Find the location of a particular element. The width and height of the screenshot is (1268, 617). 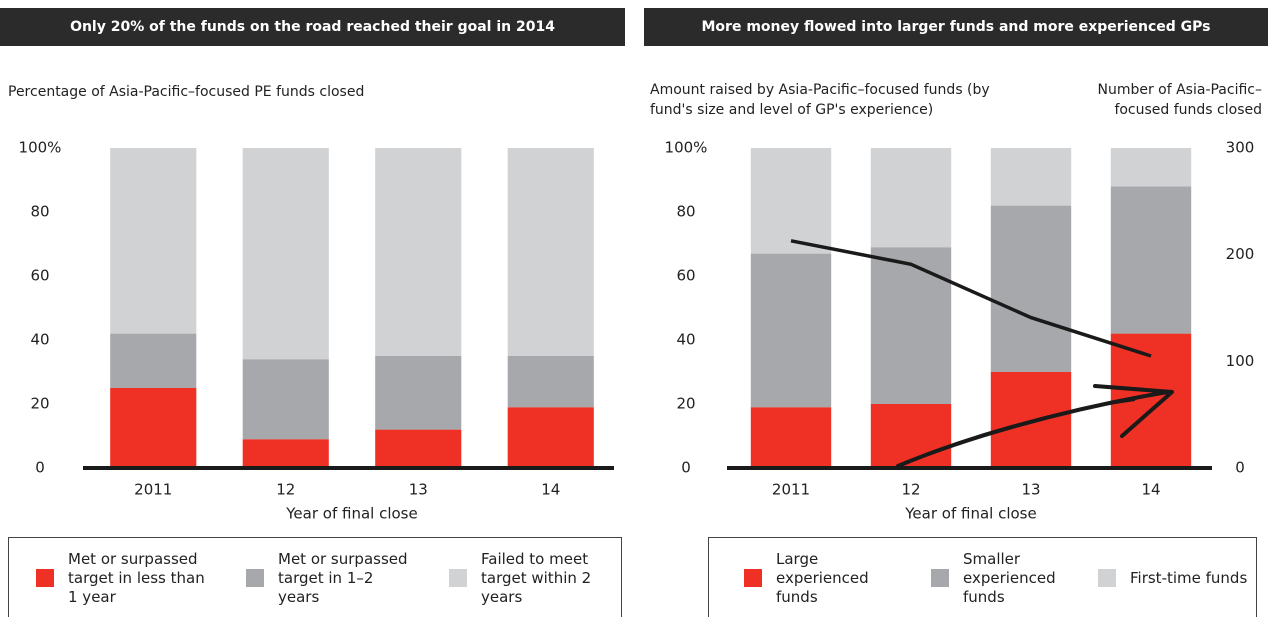

legend-item: Failed to meet target within 2 years is located at coordinates (535, 577).